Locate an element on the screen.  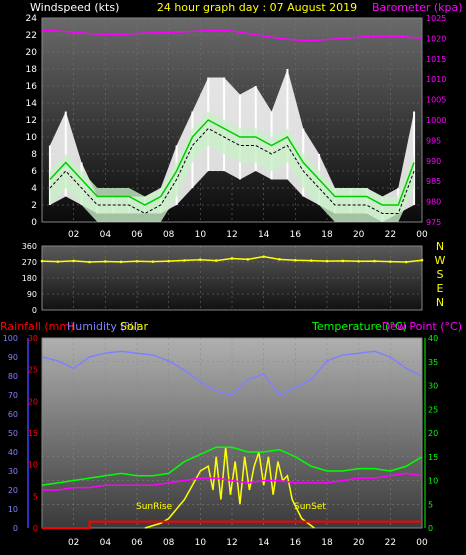
windspeed-tick: 0 is located at coordinates (34, 223).